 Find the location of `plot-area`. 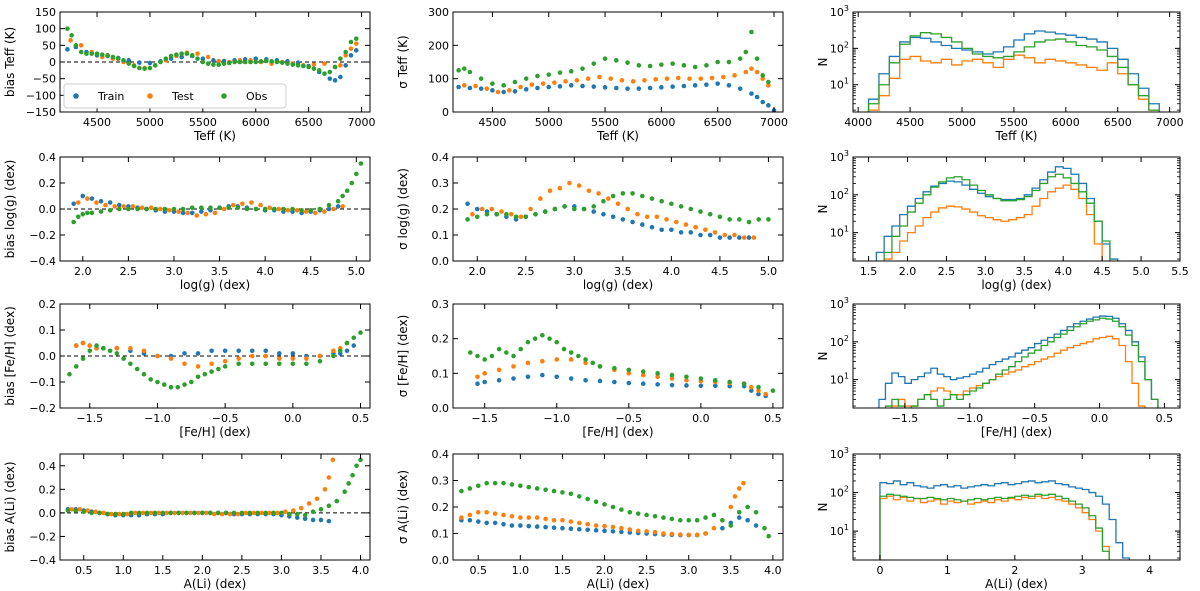

plot-area is located at coordinates (215, 193).